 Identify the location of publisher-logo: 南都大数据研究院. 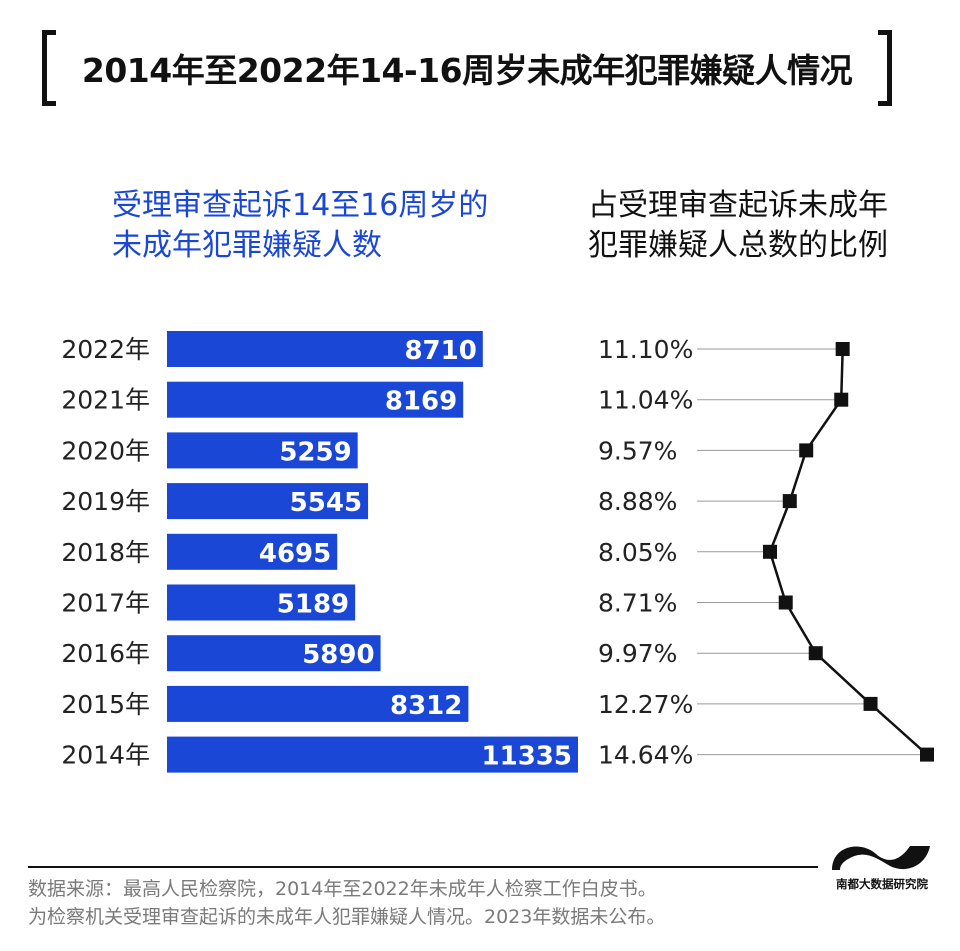
(882, 863).